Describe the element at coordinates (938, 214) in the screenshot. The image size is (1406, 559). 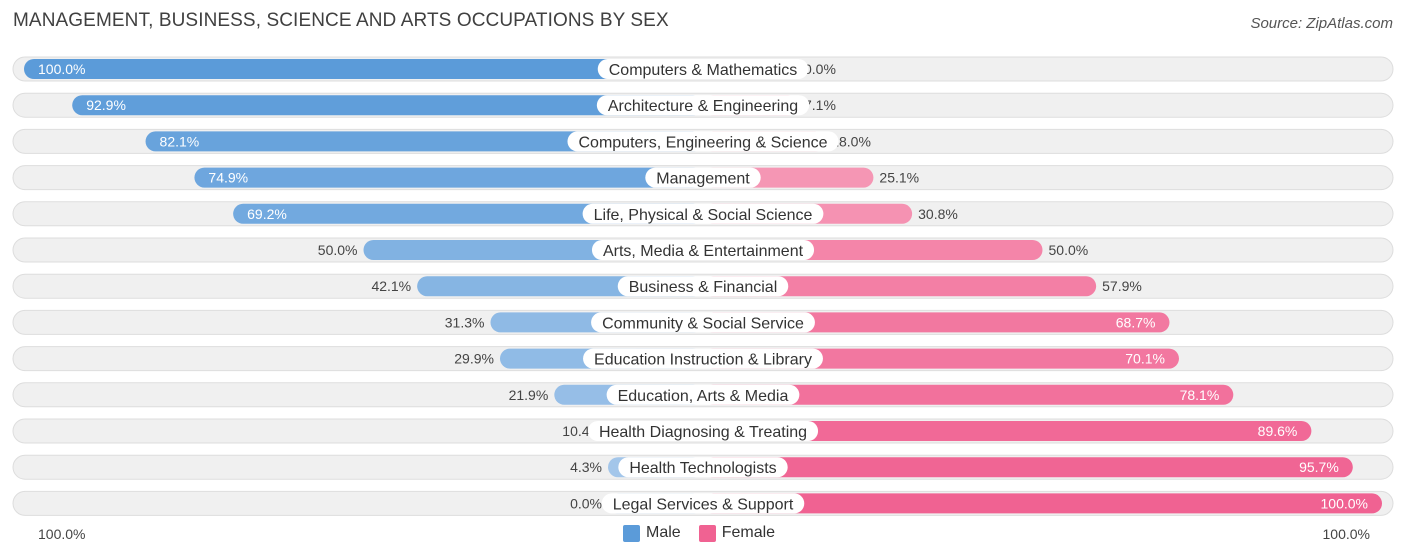
I see `female-value-label: 30.8%` at that location.